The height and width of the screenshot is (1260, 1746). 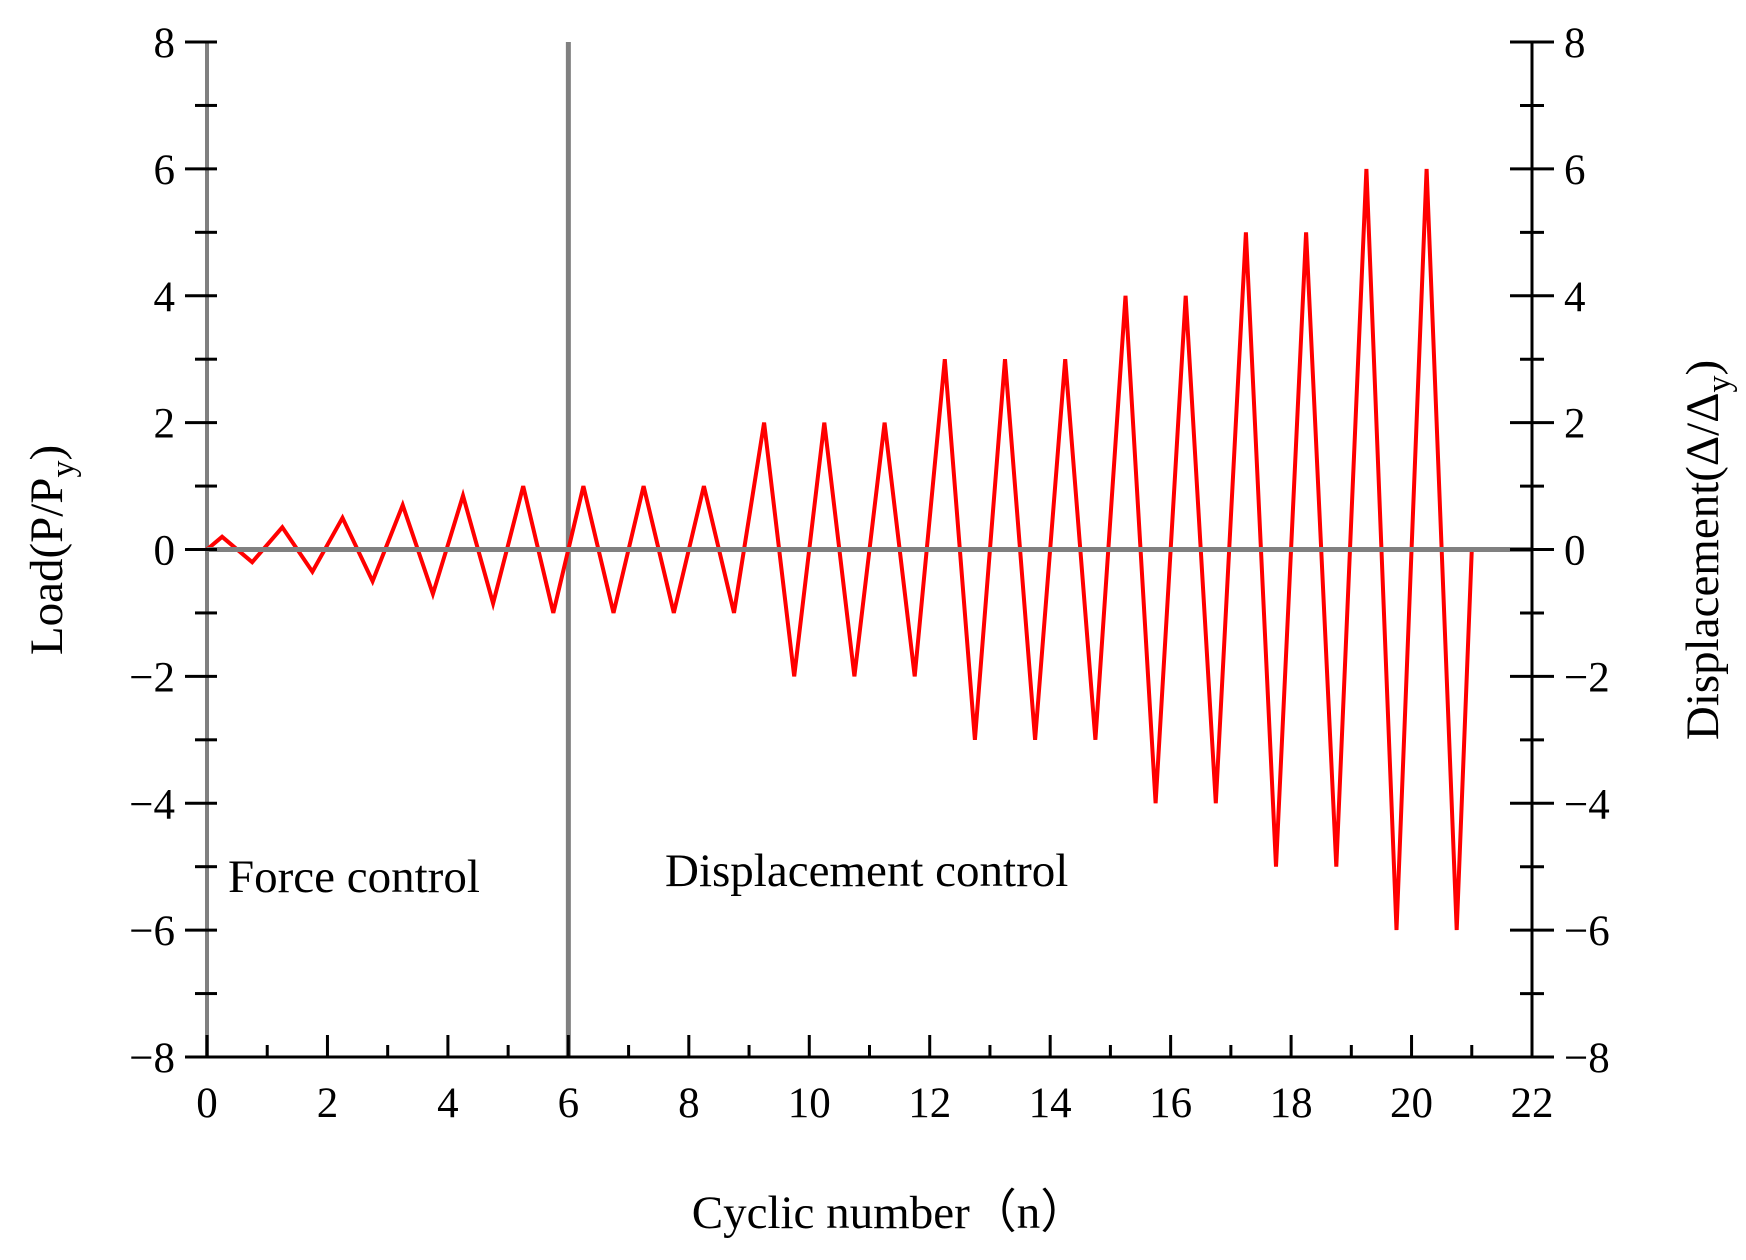 What do you see at coordinates (165, 551) in the screenshot?
I see `left-y-tick-label: 0` at bounding box center [165, 551].